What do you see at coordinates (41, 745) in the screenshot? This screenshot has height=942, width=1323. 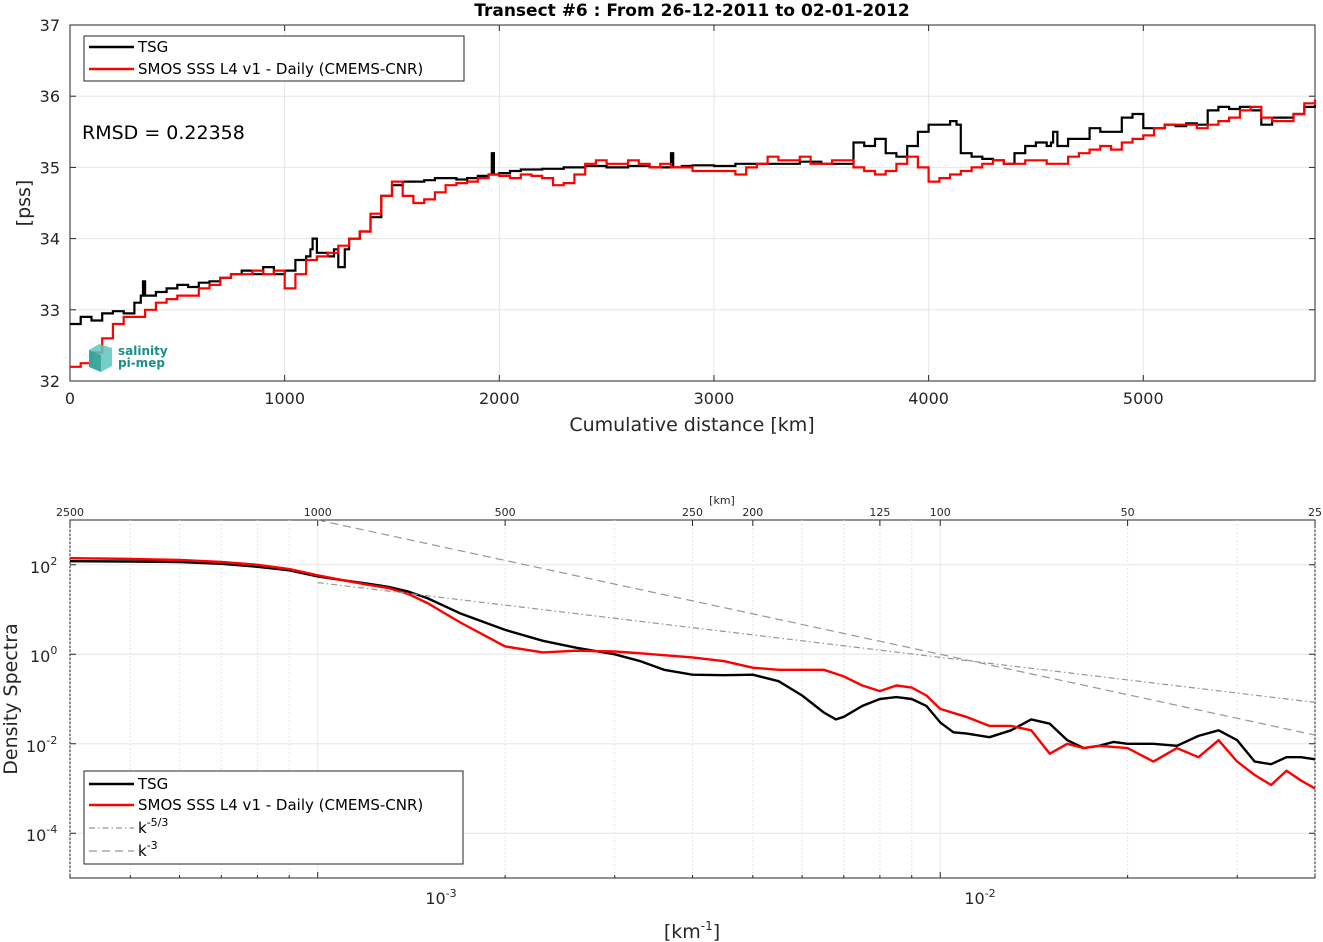 I see `bottom-y-tick-label-1e-2: 10⁻²` at bounding box center [41, 745].